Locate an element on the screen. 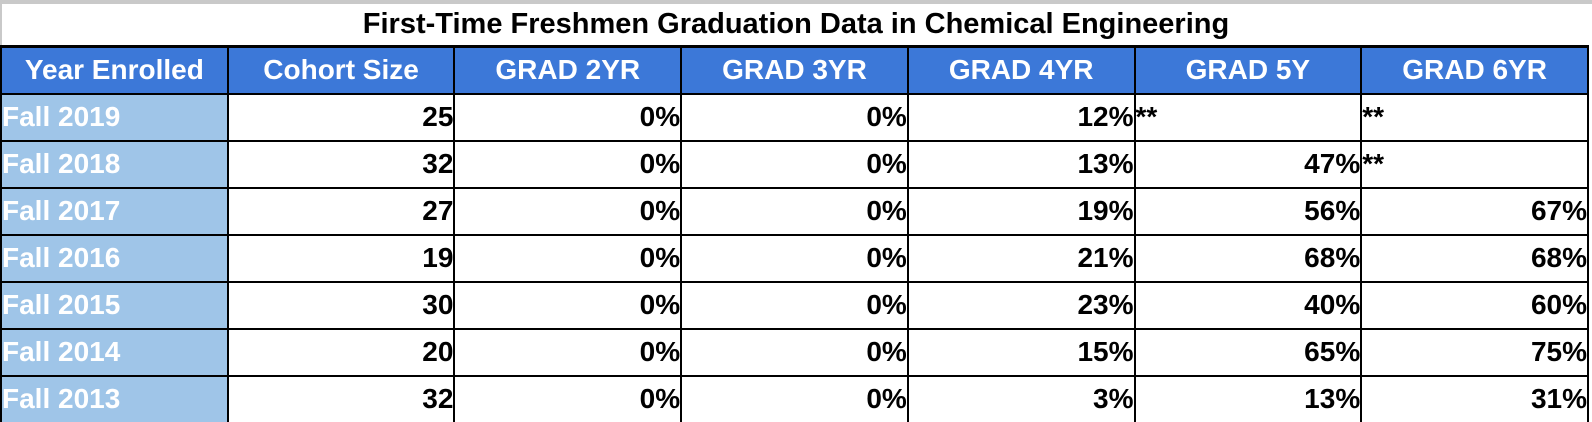 Image resolution: width=1592 pixels, height=422 pixels. grad-5y-cell: ** is located at coordinates (1248, 117).